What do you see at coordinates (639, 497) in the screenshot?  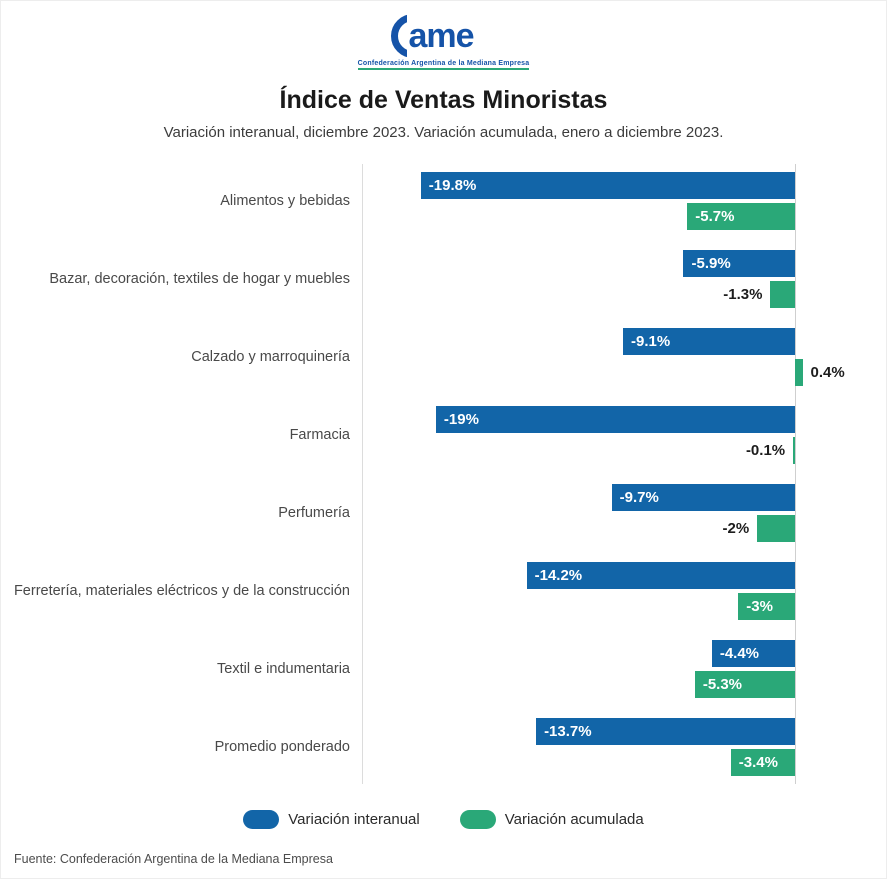 I see `bar-value-label: -9.7%` at bounding box center [639, 497].